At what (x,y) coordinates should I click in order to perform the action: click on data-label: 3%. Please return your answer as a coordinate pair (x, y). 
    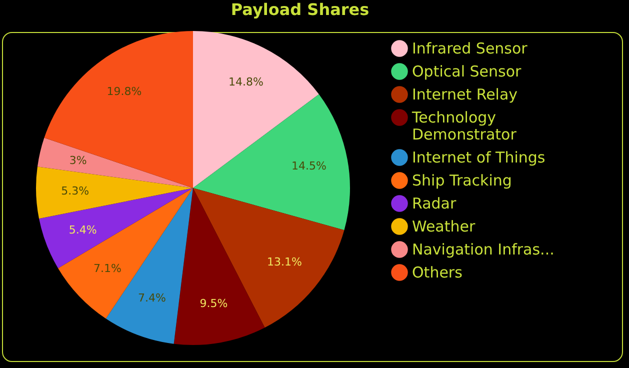
    Looking at the image, I should click on (78, 160).